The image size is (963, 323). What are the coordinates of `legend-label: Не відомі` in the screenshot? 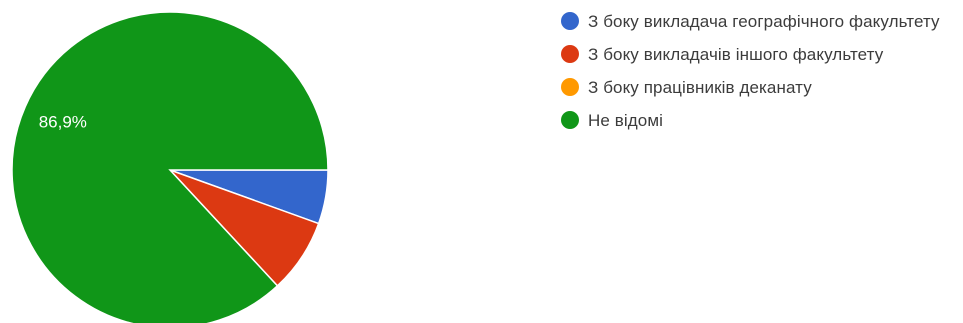 It's located at (626, 120).